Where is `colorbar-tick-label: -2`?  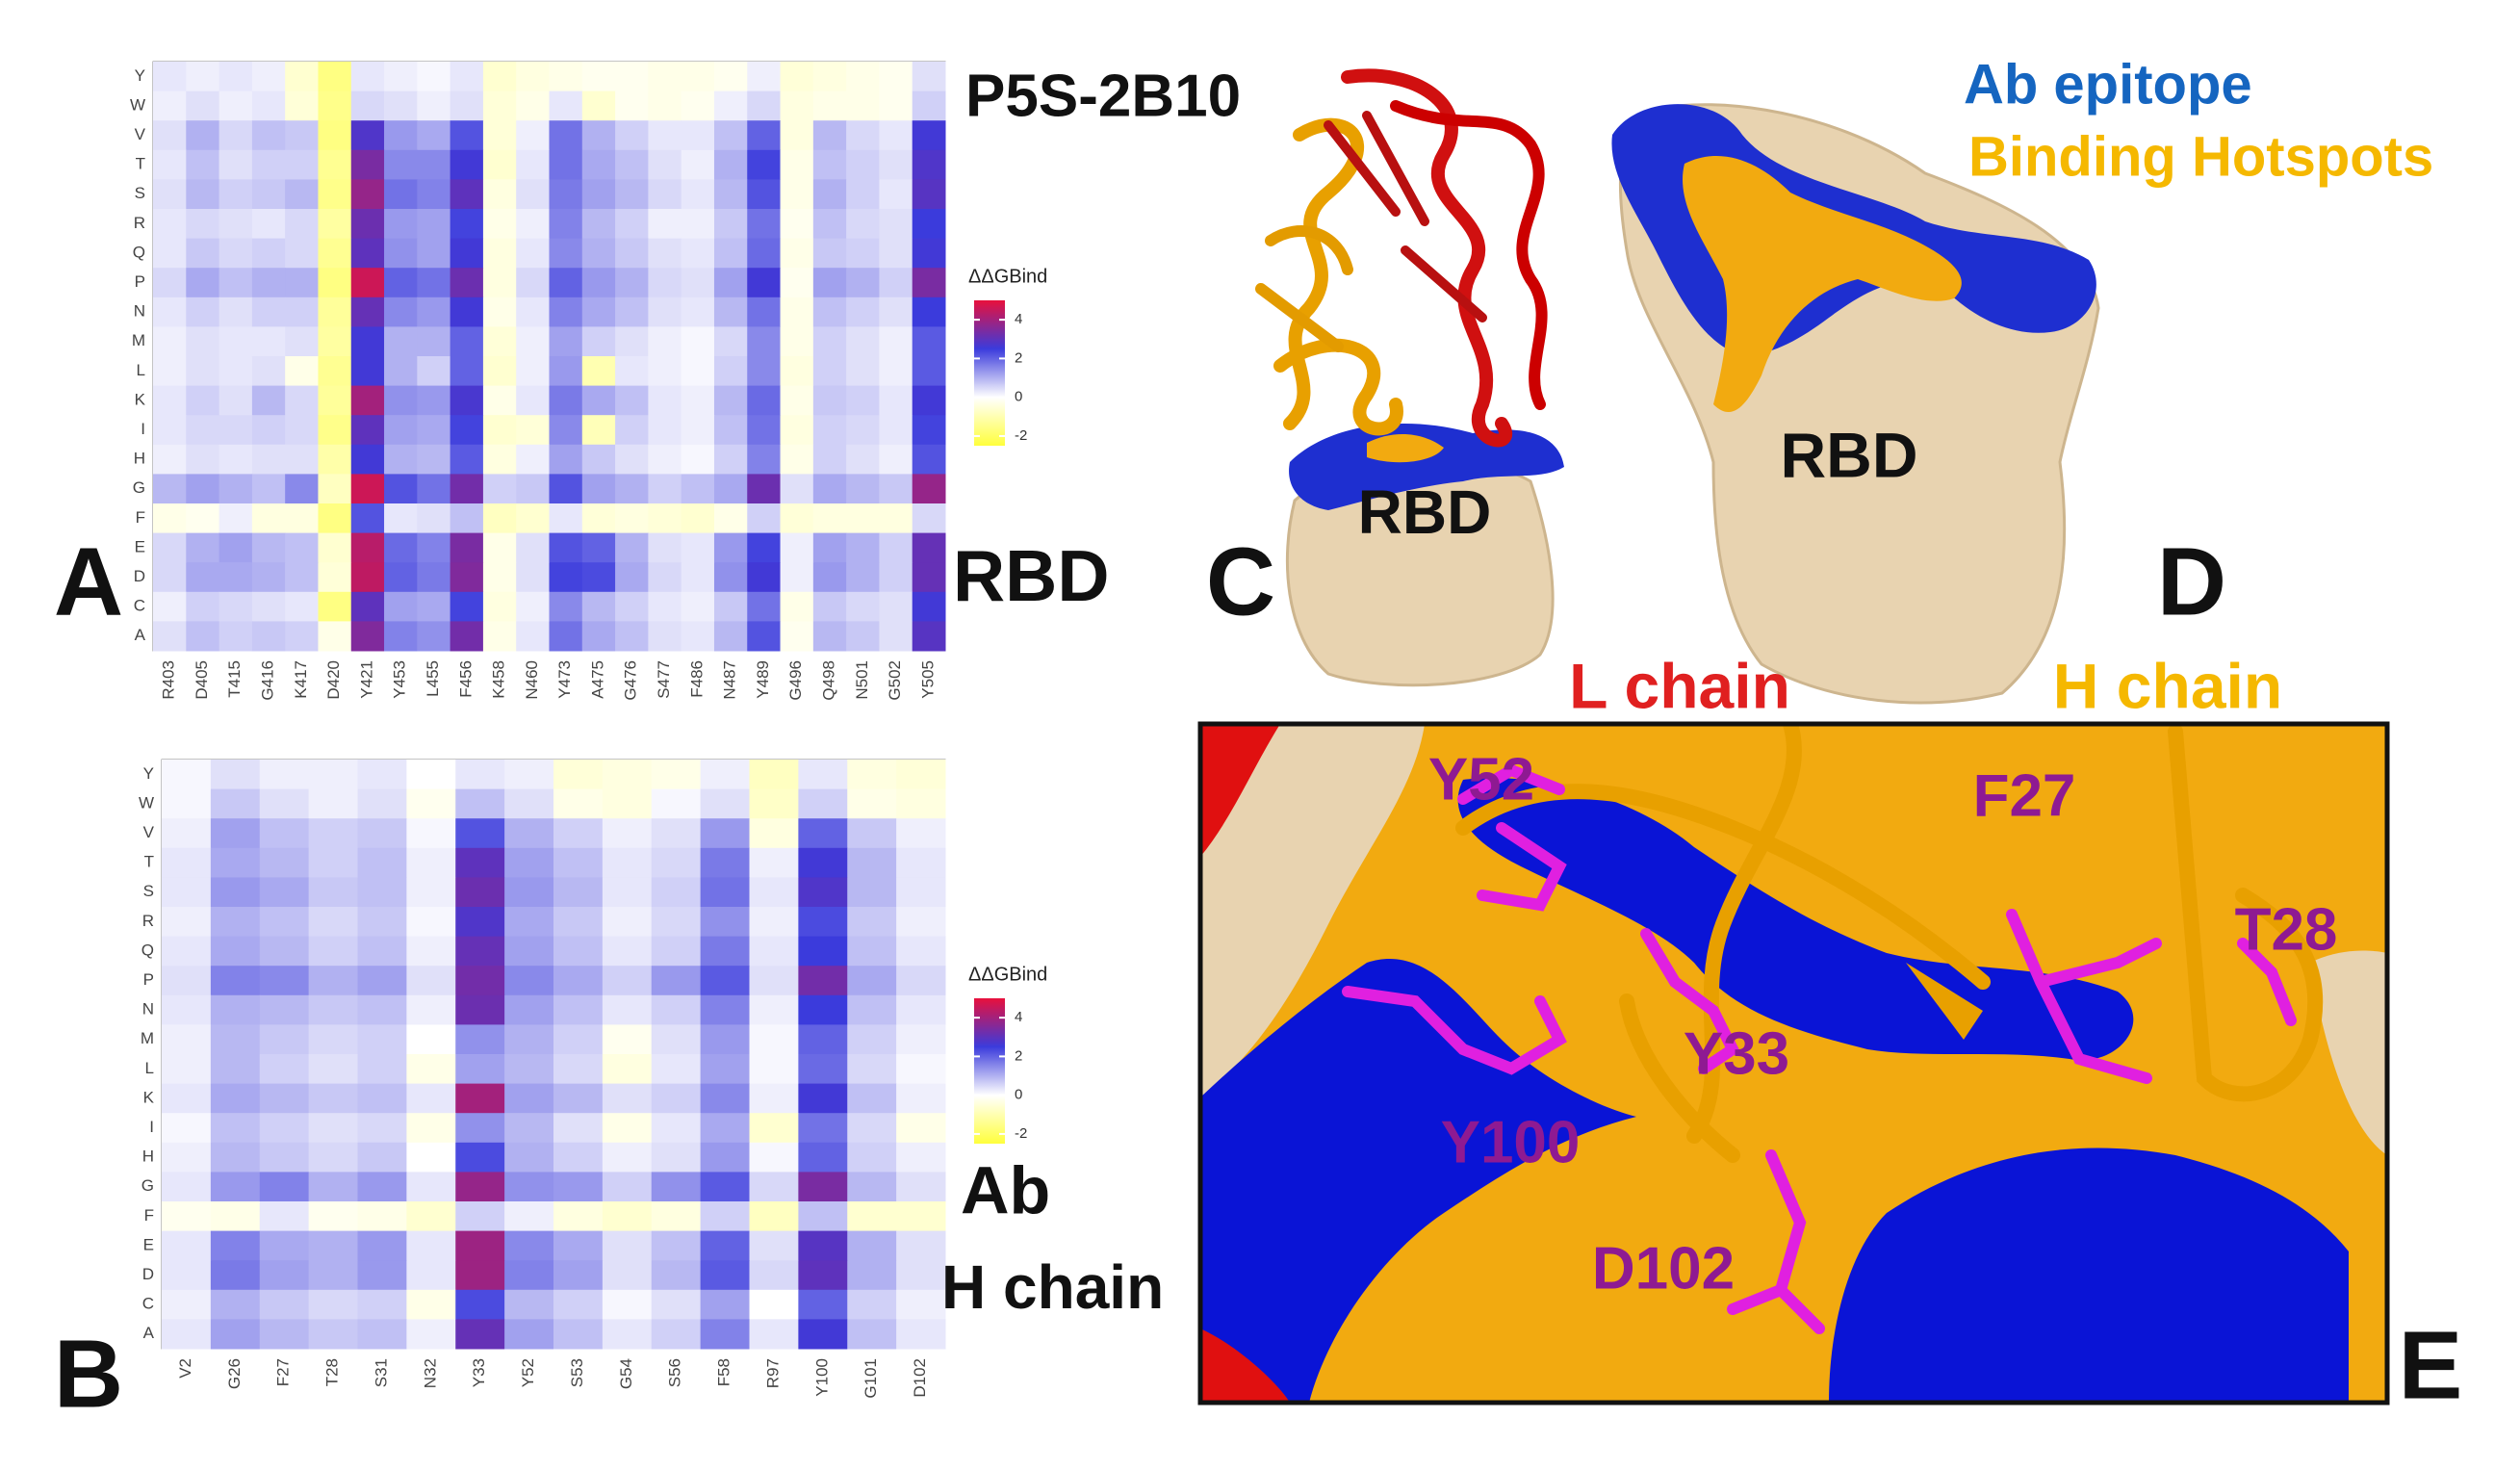 colorbar-tick-label: -2 is located at coordinates (1021, 1134).